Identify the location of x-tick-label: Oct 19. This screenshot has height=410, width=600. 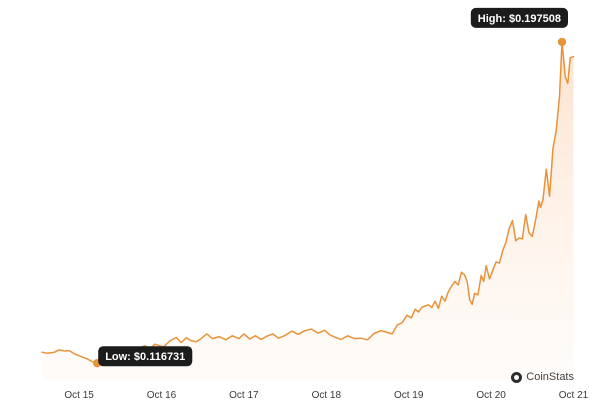
(409, 395).